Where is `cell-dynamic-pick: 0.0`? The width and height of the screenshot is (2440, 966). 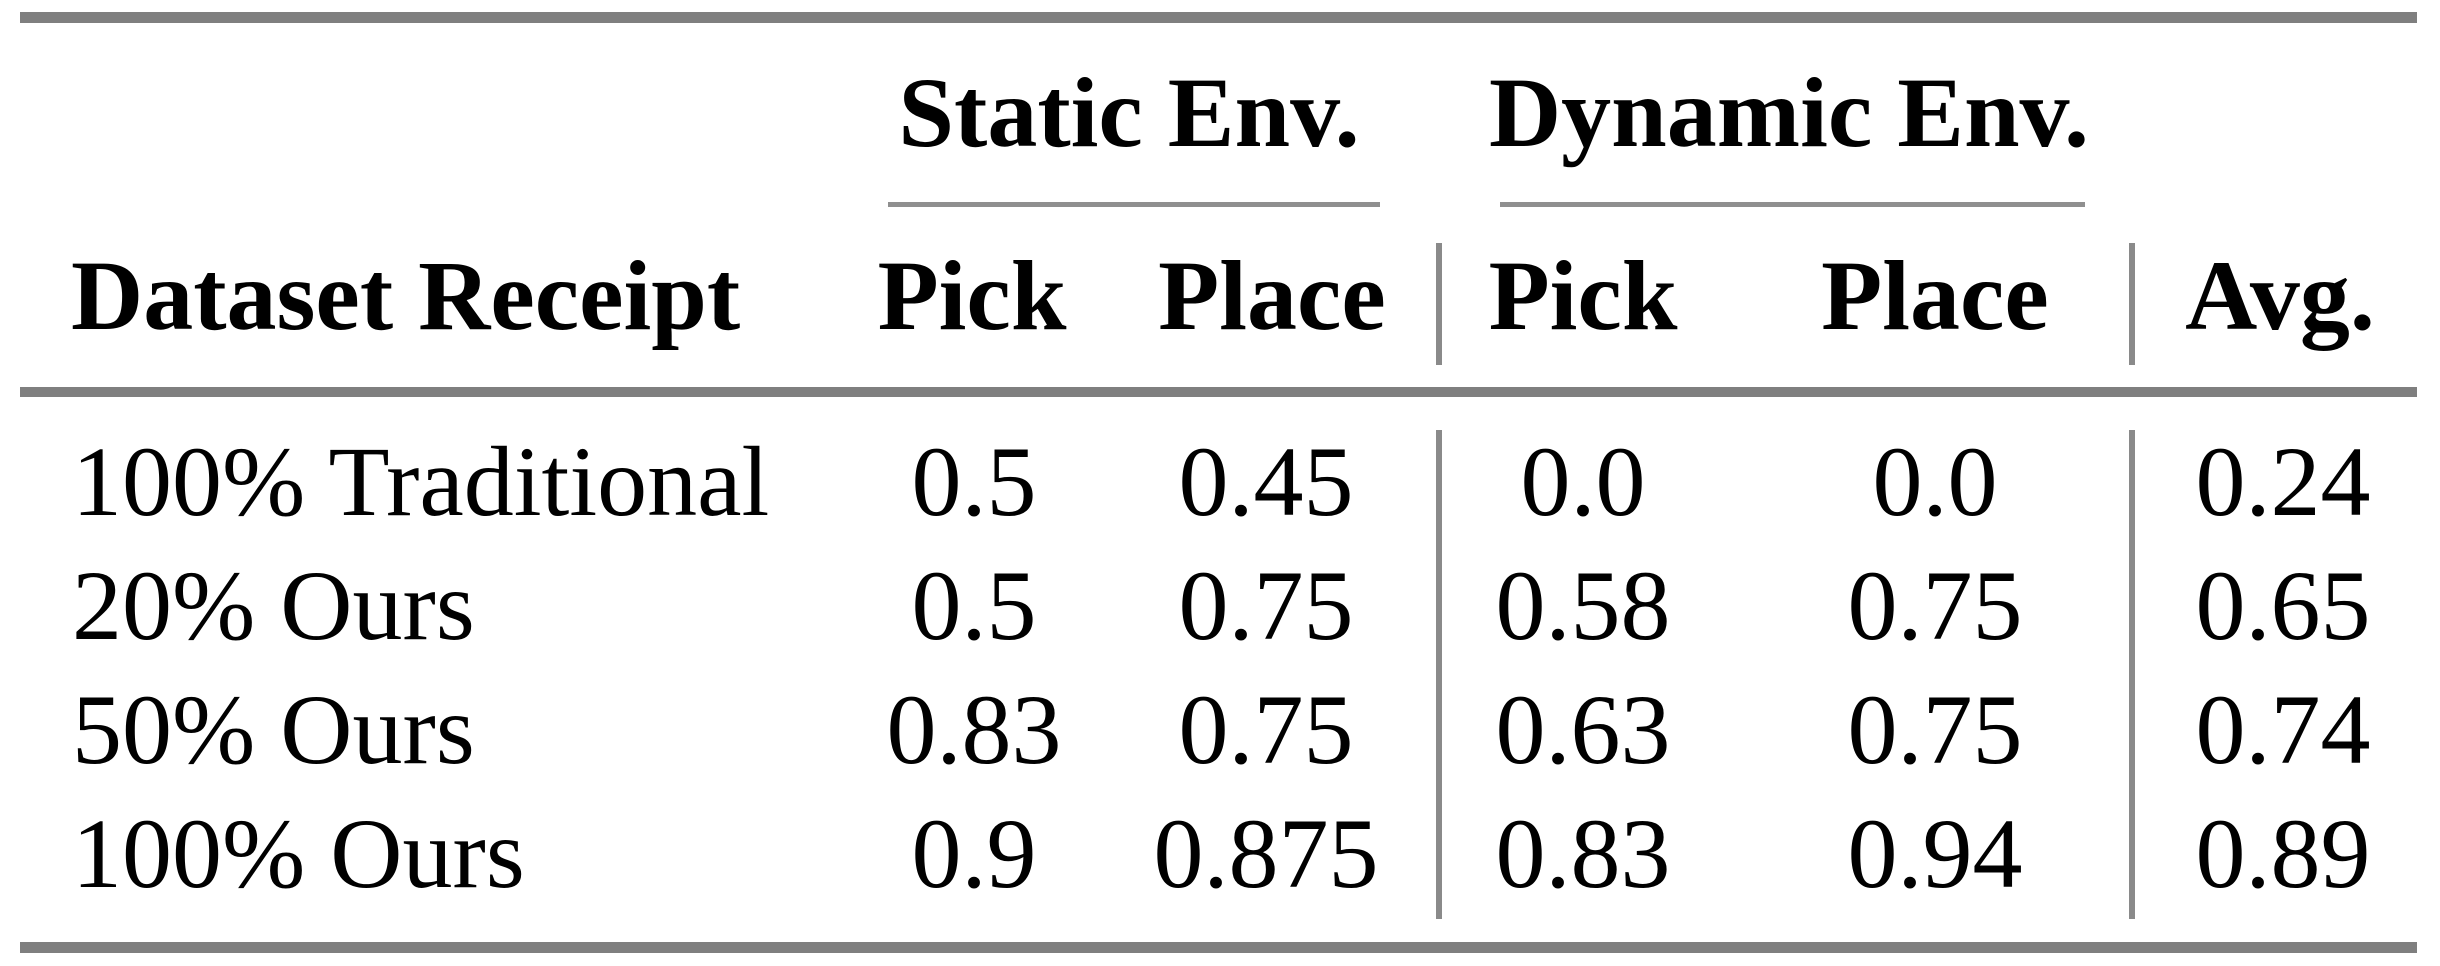 cell-dynamic-pick: 0.0 is located at coordinates (1583, 481).